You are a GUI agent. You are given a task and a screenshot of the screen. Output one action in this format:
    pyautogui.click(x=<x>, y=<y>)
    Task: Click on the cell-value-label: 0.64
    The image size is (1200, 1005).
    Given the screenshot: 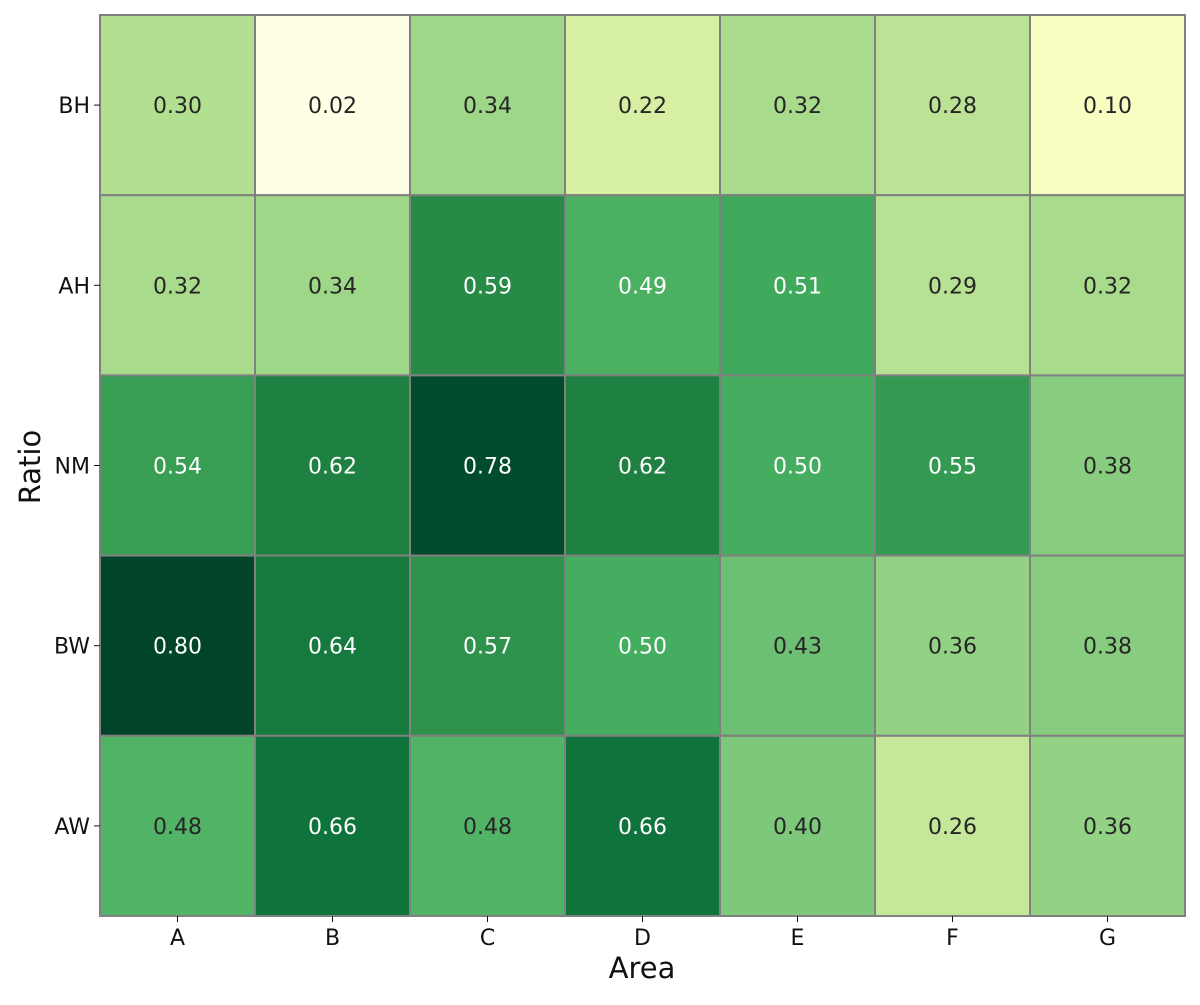 What is the action you would take?
    pyautogui.click(x=332, y=647)
    